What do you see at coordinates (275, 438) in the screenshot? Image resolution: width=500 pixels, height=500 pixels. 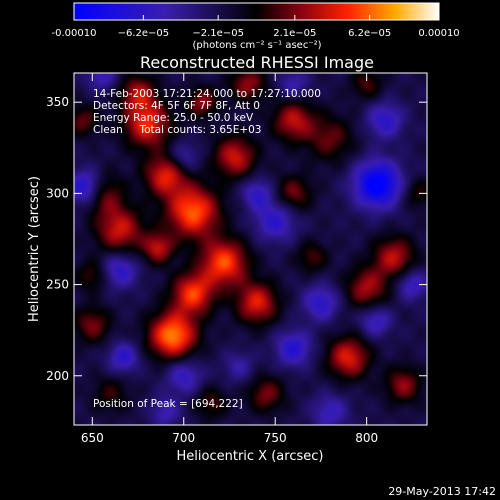 I see `x-tick-label: 750` at bounding box center [275, 438].